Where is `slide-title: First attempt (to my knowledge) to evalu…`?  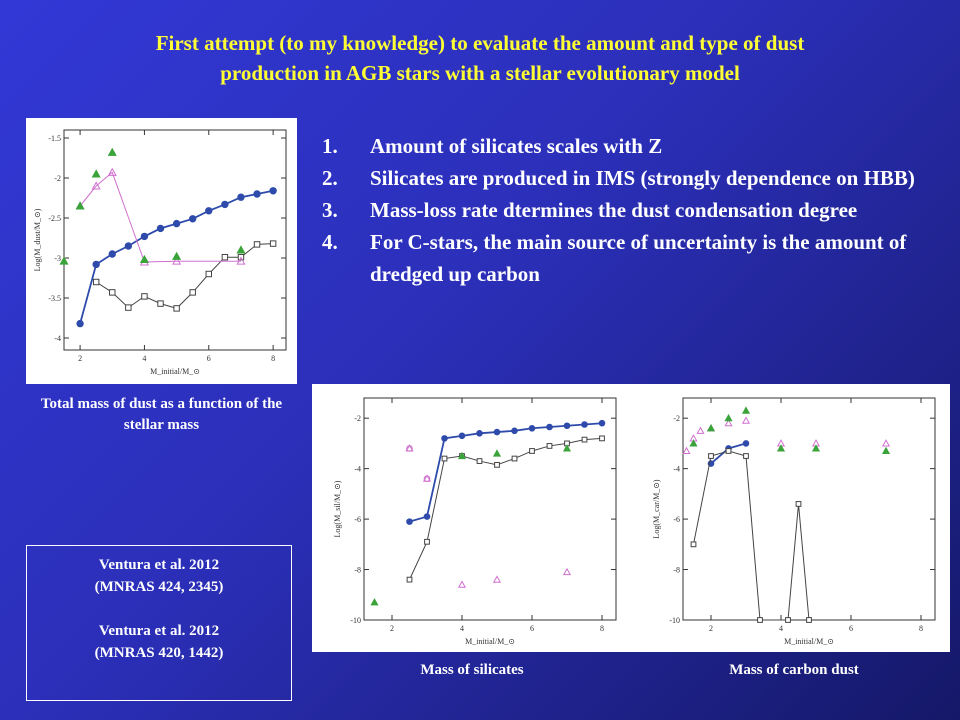 slide-title: First attempt (to my knowledge) to evalu… is located at coordinates (480, 58).